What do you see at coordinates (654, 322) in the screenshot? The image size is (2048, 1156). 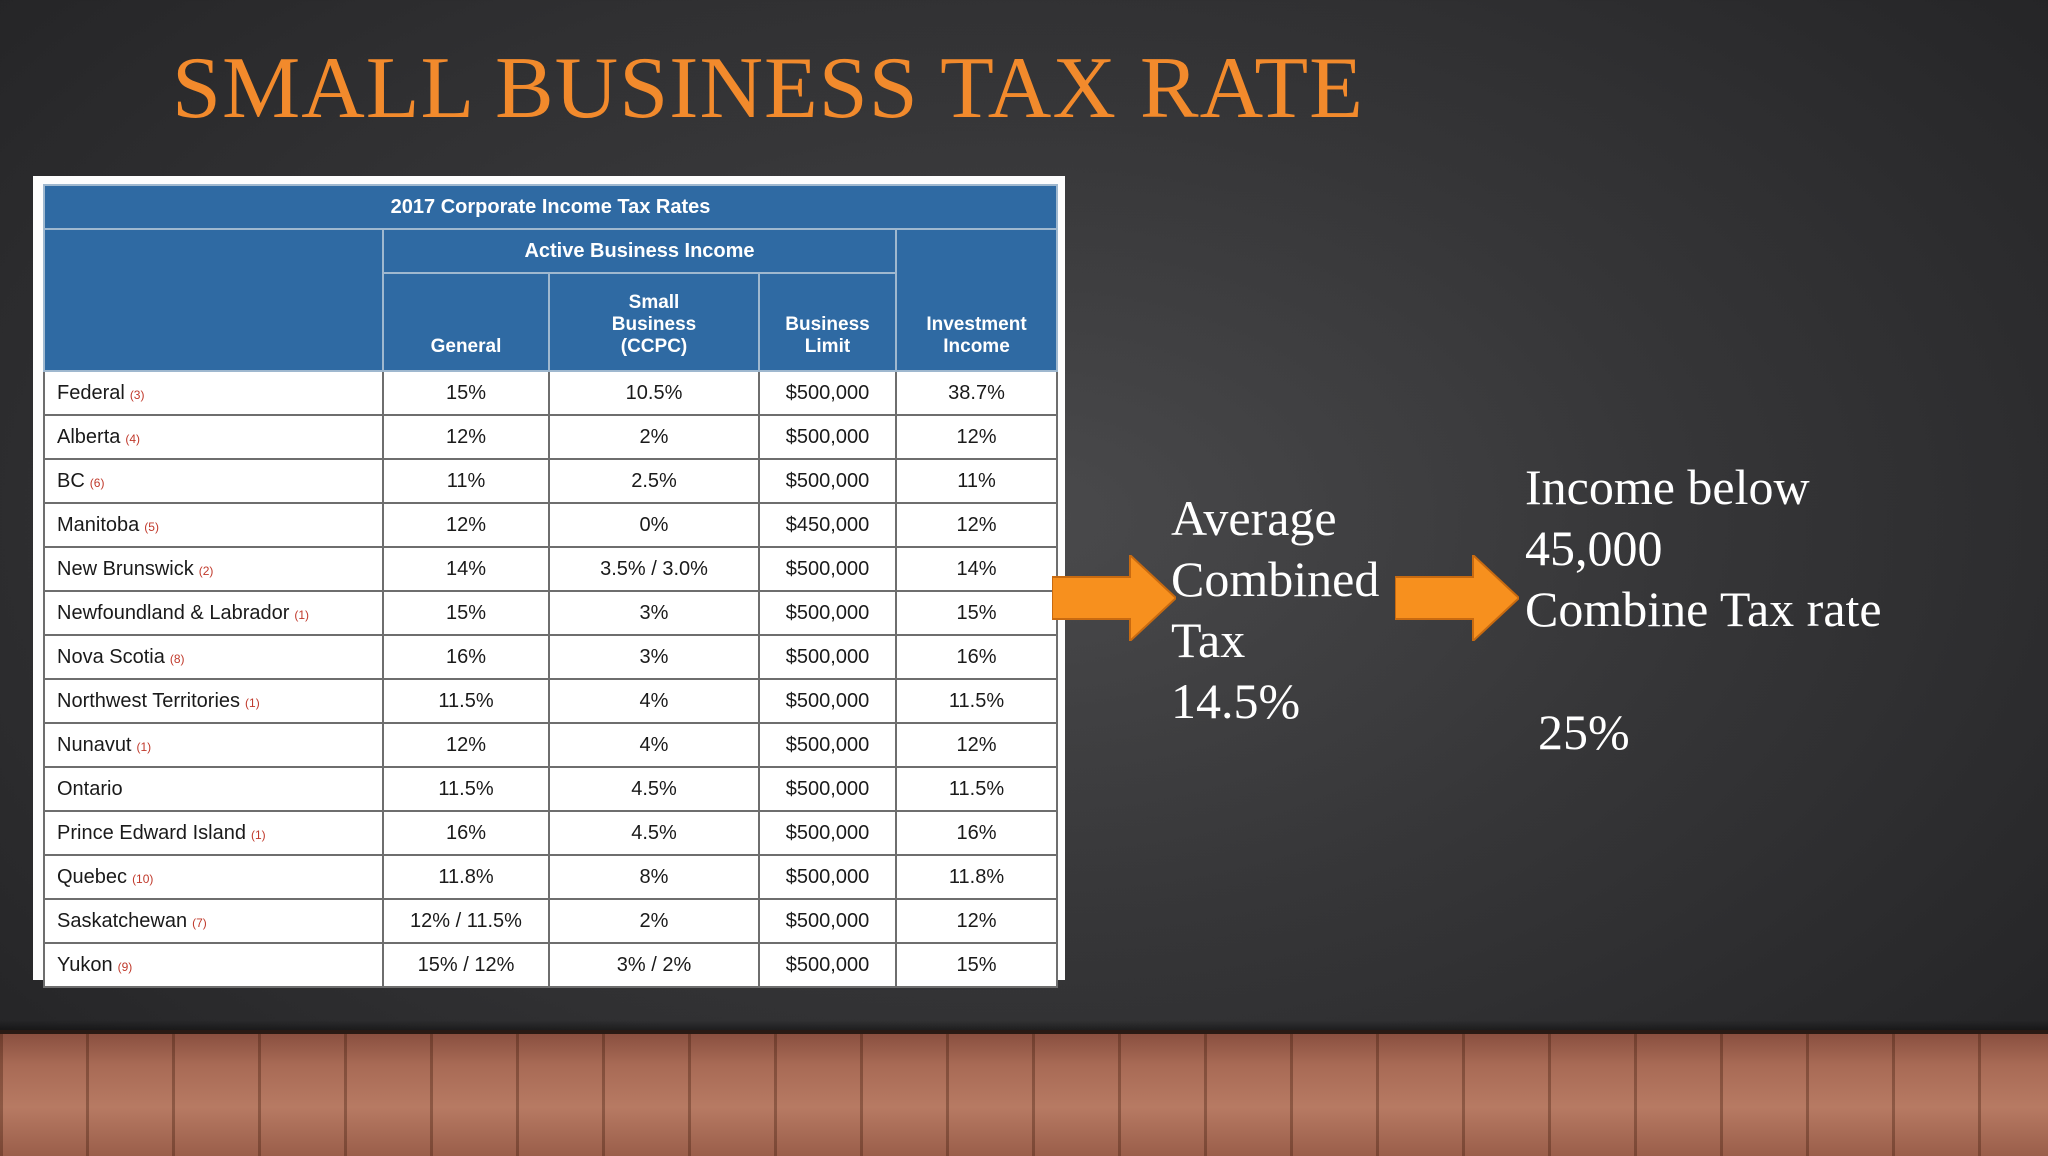 I see `small-business-header: Small Business (CCPC)` at bounding box center [654, 322].